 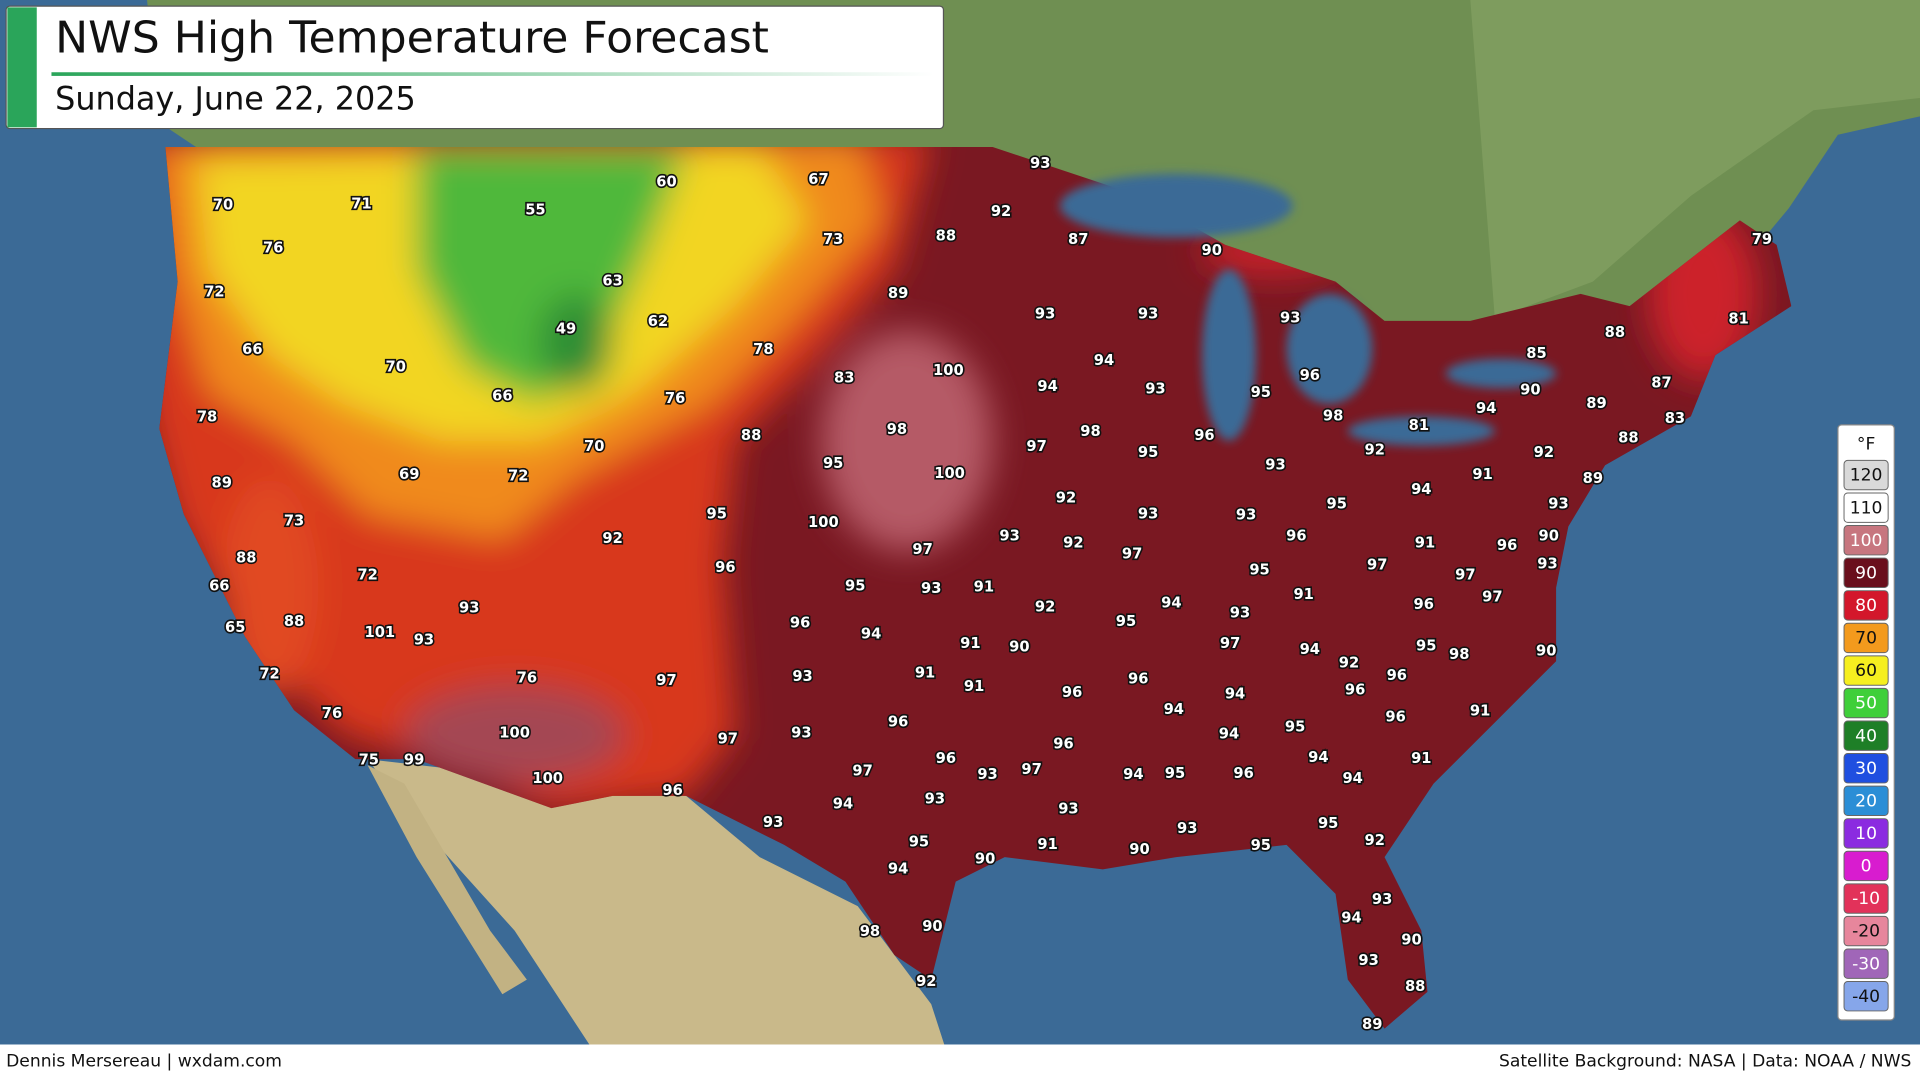 I want to click on temperature-label: 85, so click(x=1536, y=353).